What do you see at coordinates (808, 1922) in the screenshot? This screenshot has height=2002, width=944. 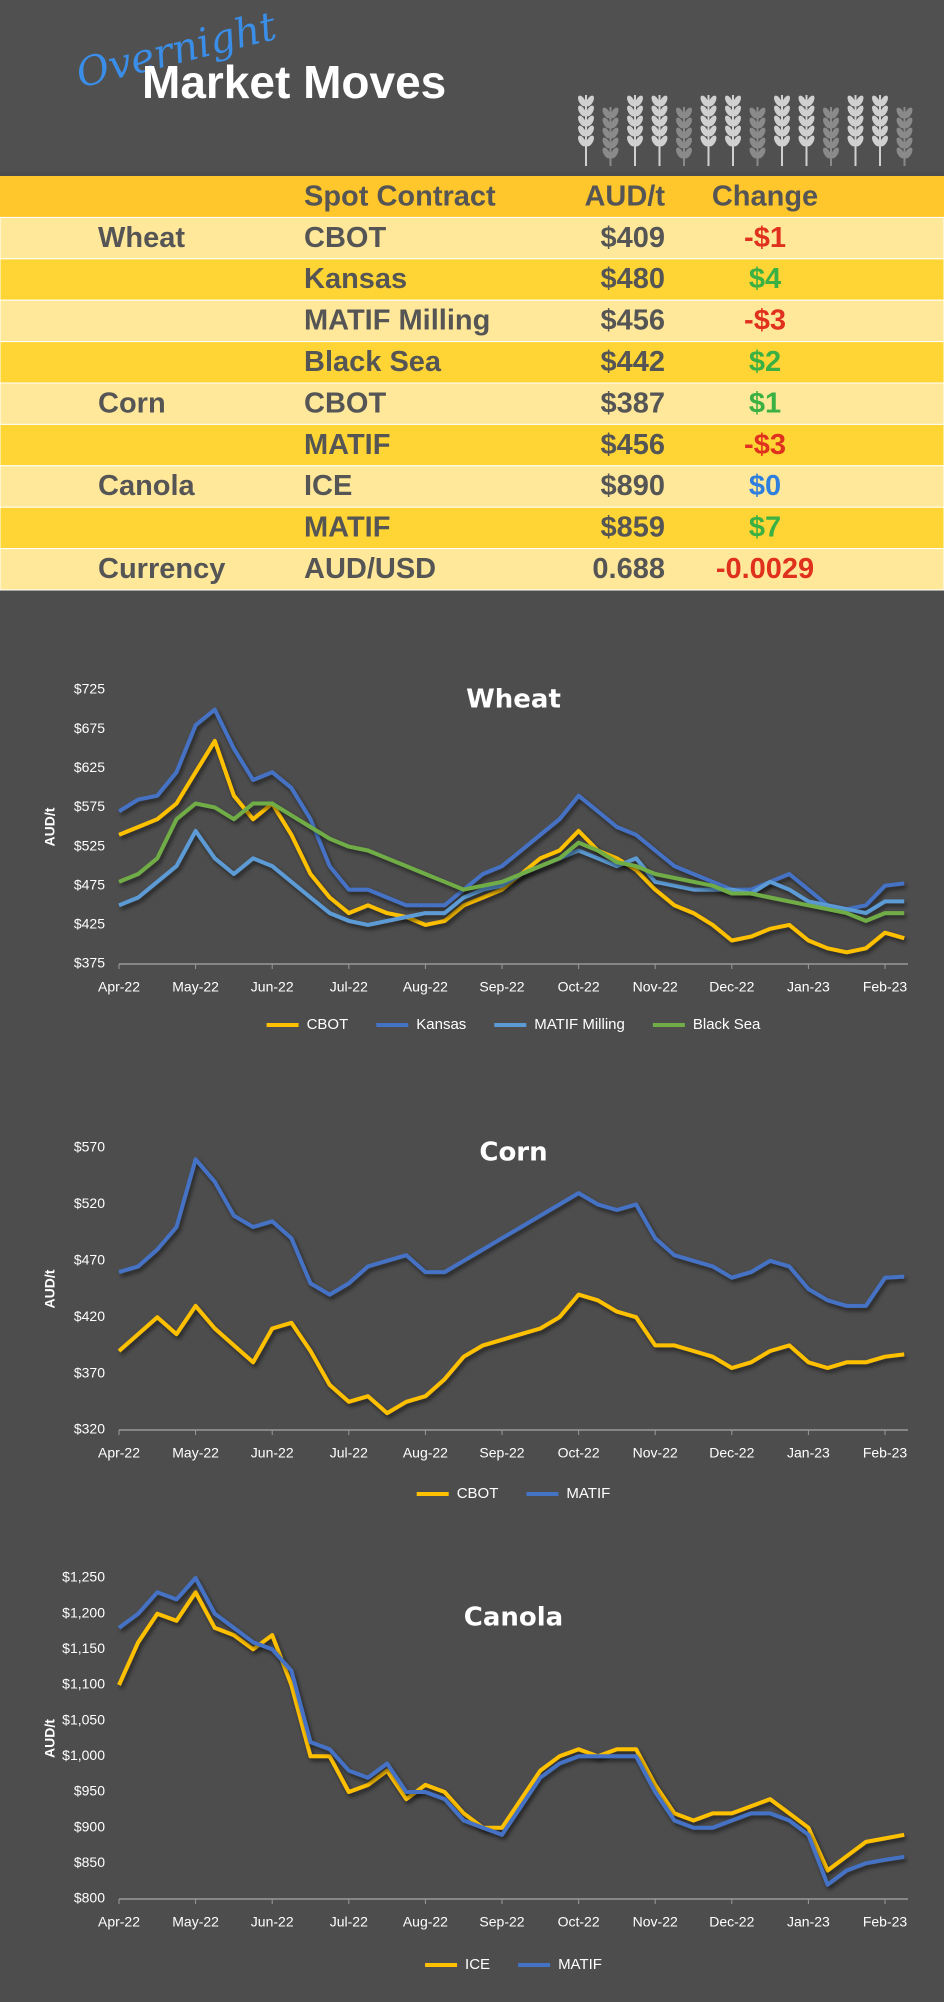 I see `x-tick-label: Jan-23` at bounding box center [808, 1922].